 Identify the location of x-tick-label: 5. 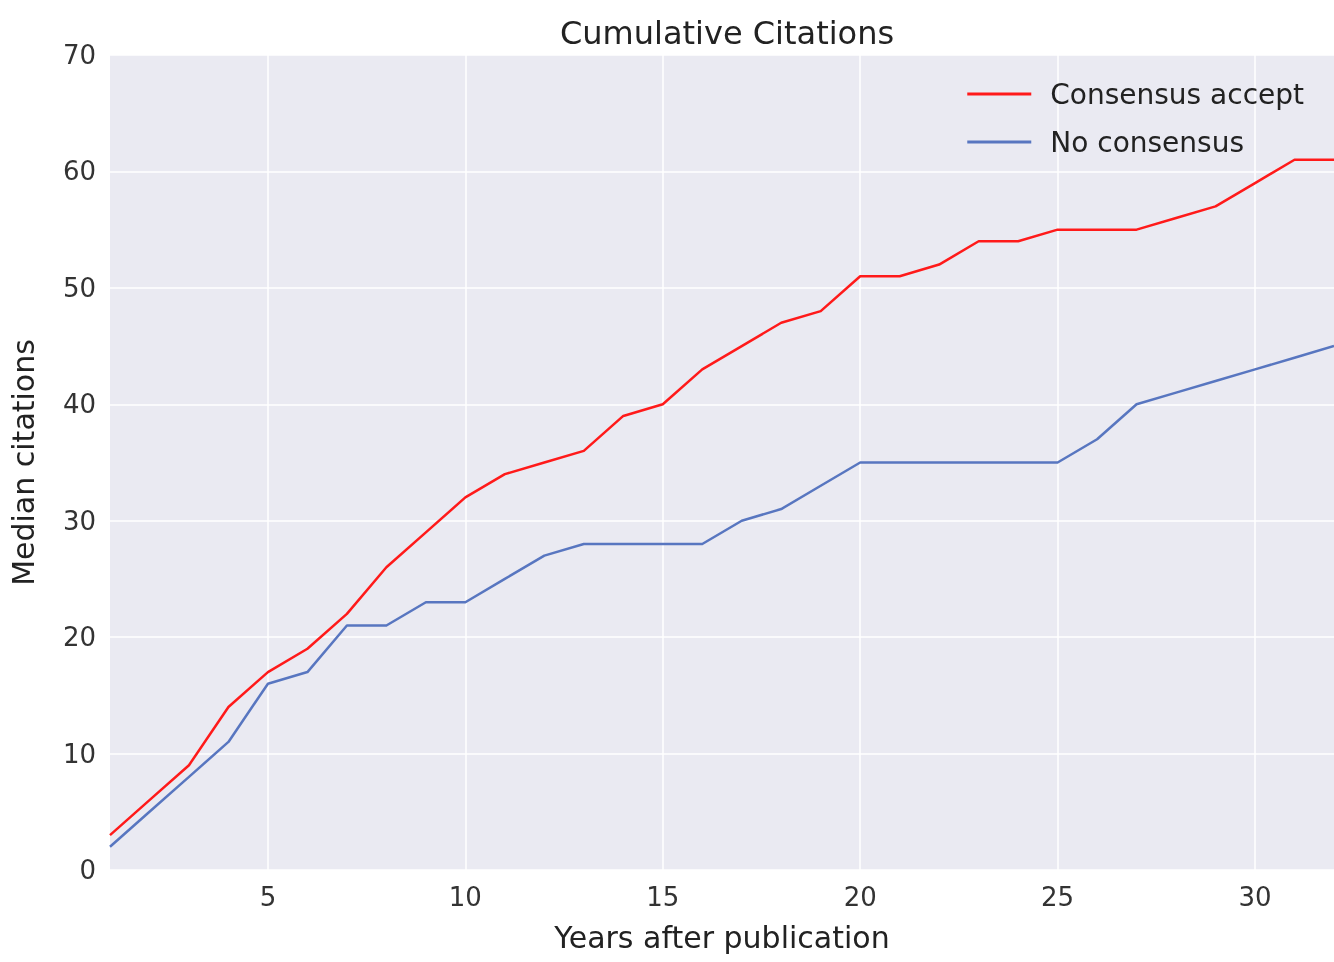
(268, 897).